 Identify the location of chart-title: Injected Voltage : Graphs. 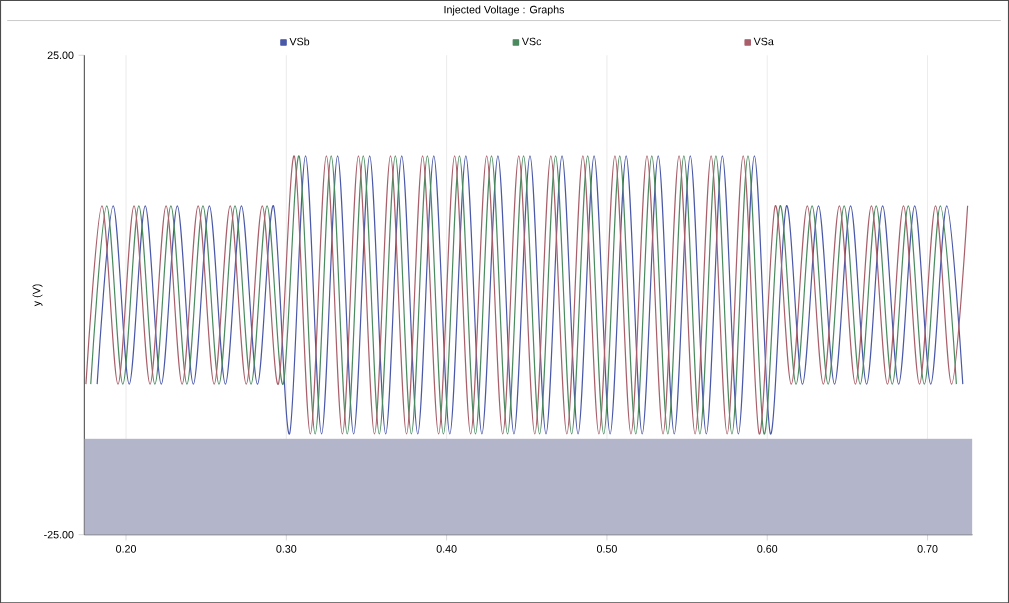
(504, 10).